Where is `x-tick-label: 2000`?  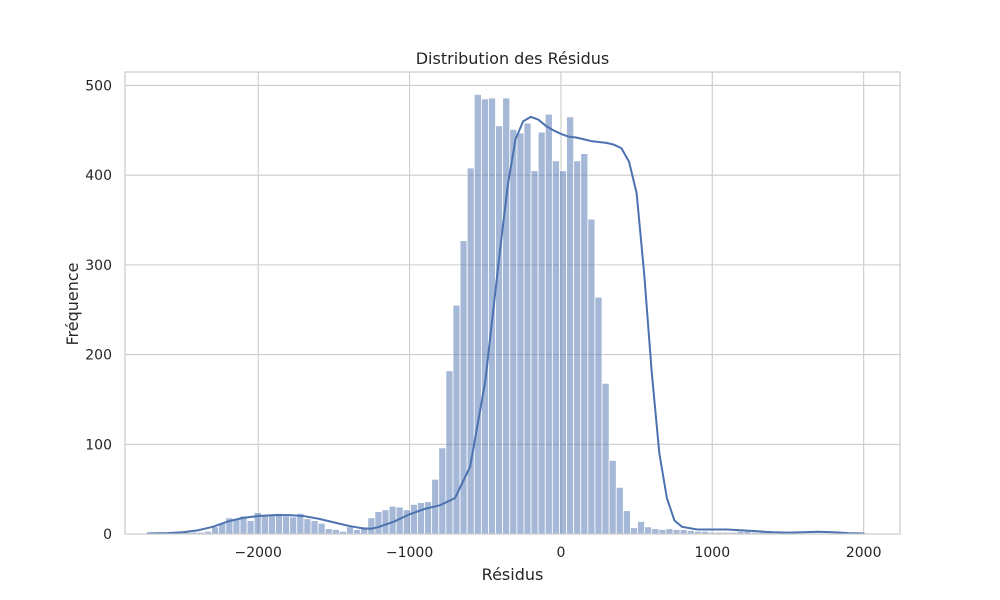 x-tick-label: 2000 is located at coordinates (864, 553).